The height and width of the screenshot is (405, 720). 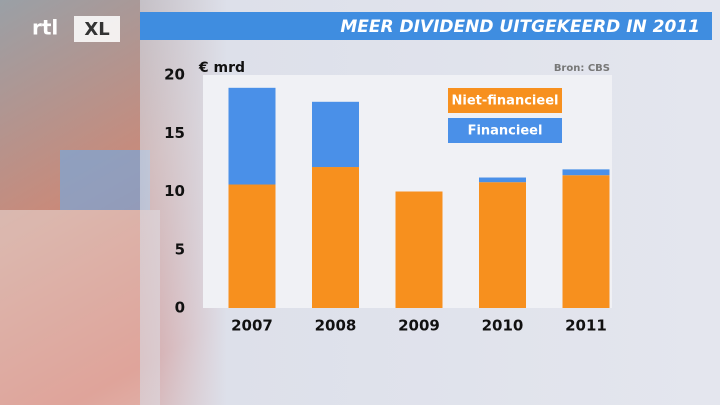 I want to click on source: Bron: CBS, so click(x=582, y=68).